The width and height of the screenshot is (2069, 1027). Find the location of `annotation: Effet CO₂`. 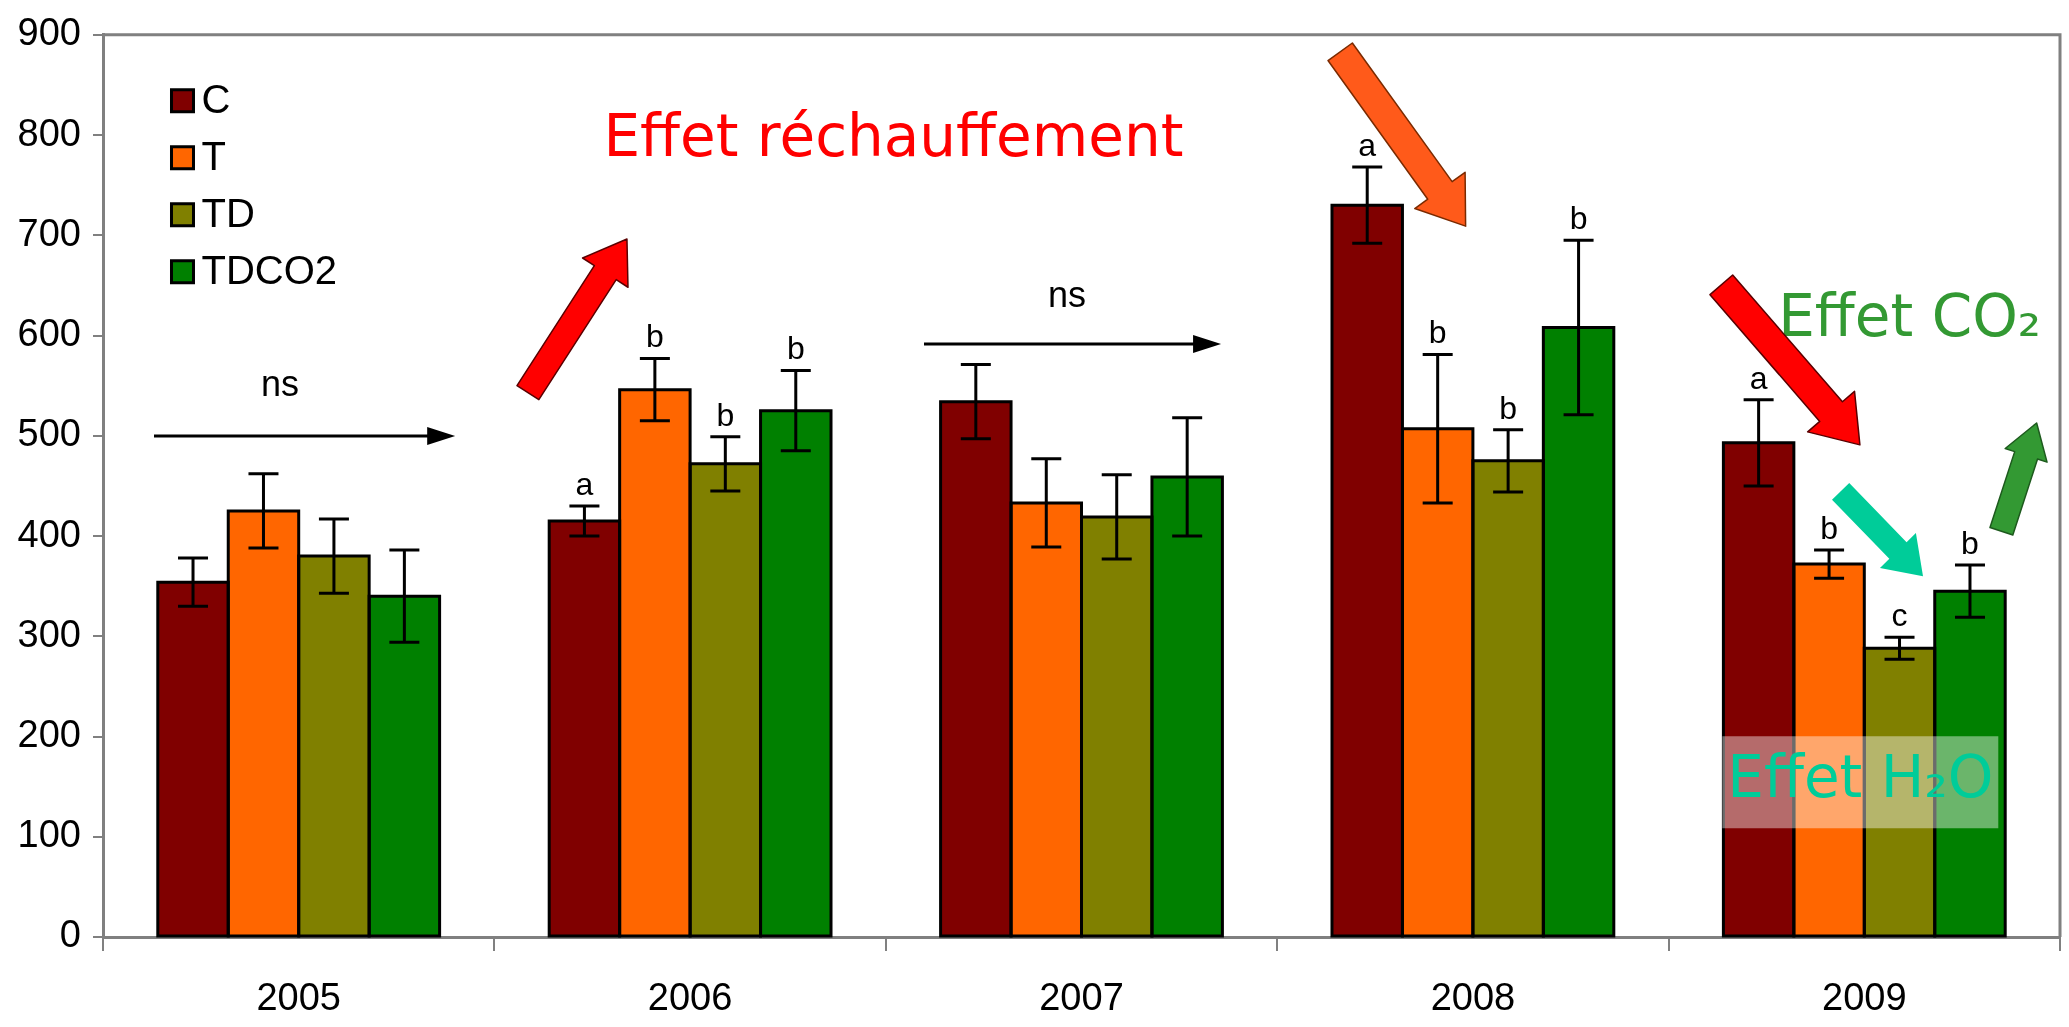

annotation: Effet CO₂ is located at coordinates (1910, 315).